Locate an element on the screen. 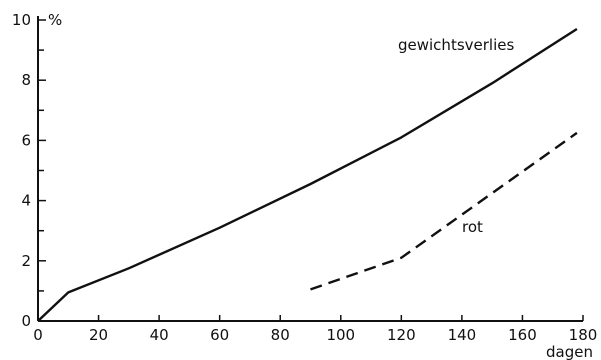 This screenshot has width=601, height=360. series-label-rot: rot is located at coordinates (472, 227).